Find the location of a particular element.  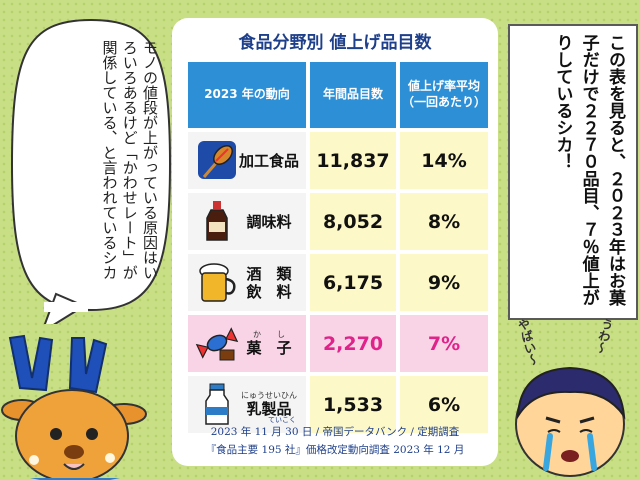

category-cell: 加工食品 is located at coordinates (247, 160).